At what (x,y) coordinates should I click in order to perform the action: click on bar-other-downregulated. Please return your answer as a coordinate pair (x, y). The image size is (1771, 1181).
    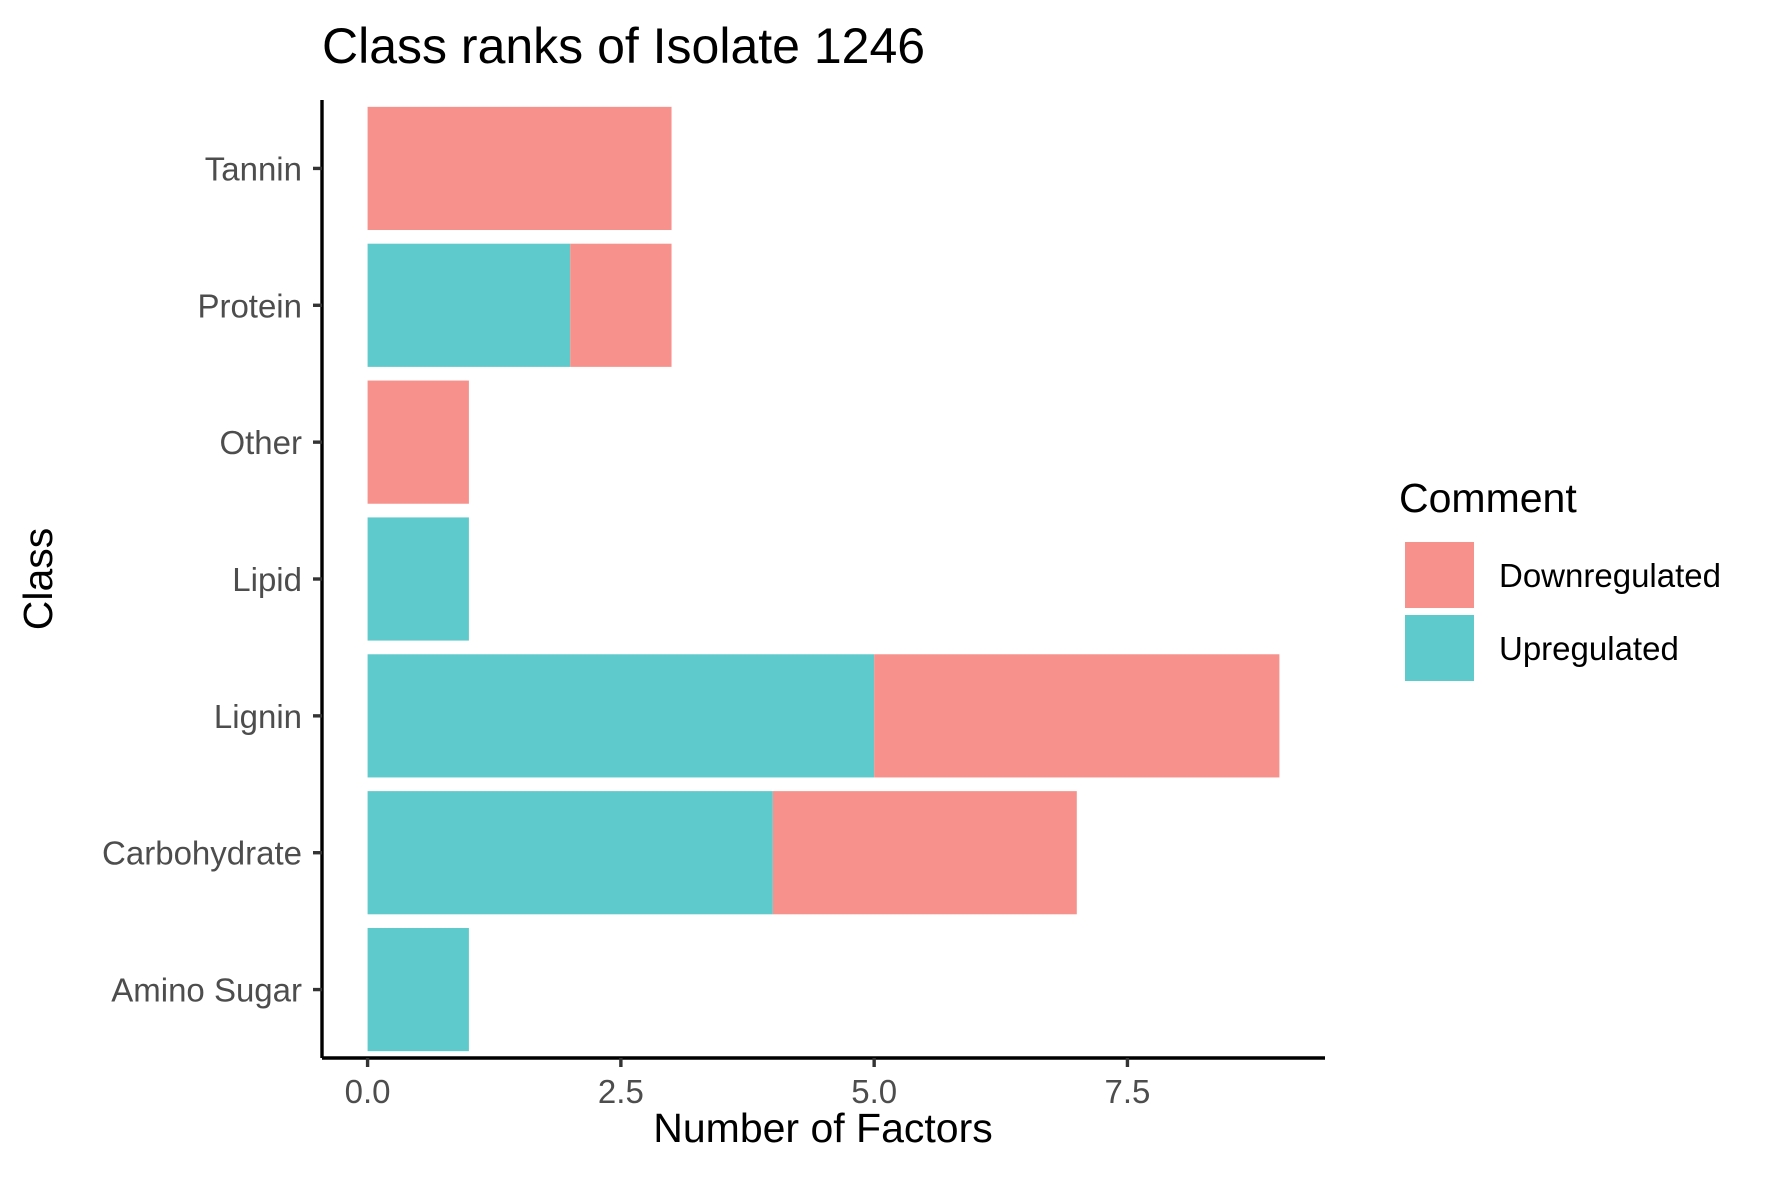
    Looking at the image, I should click on (418, 442).